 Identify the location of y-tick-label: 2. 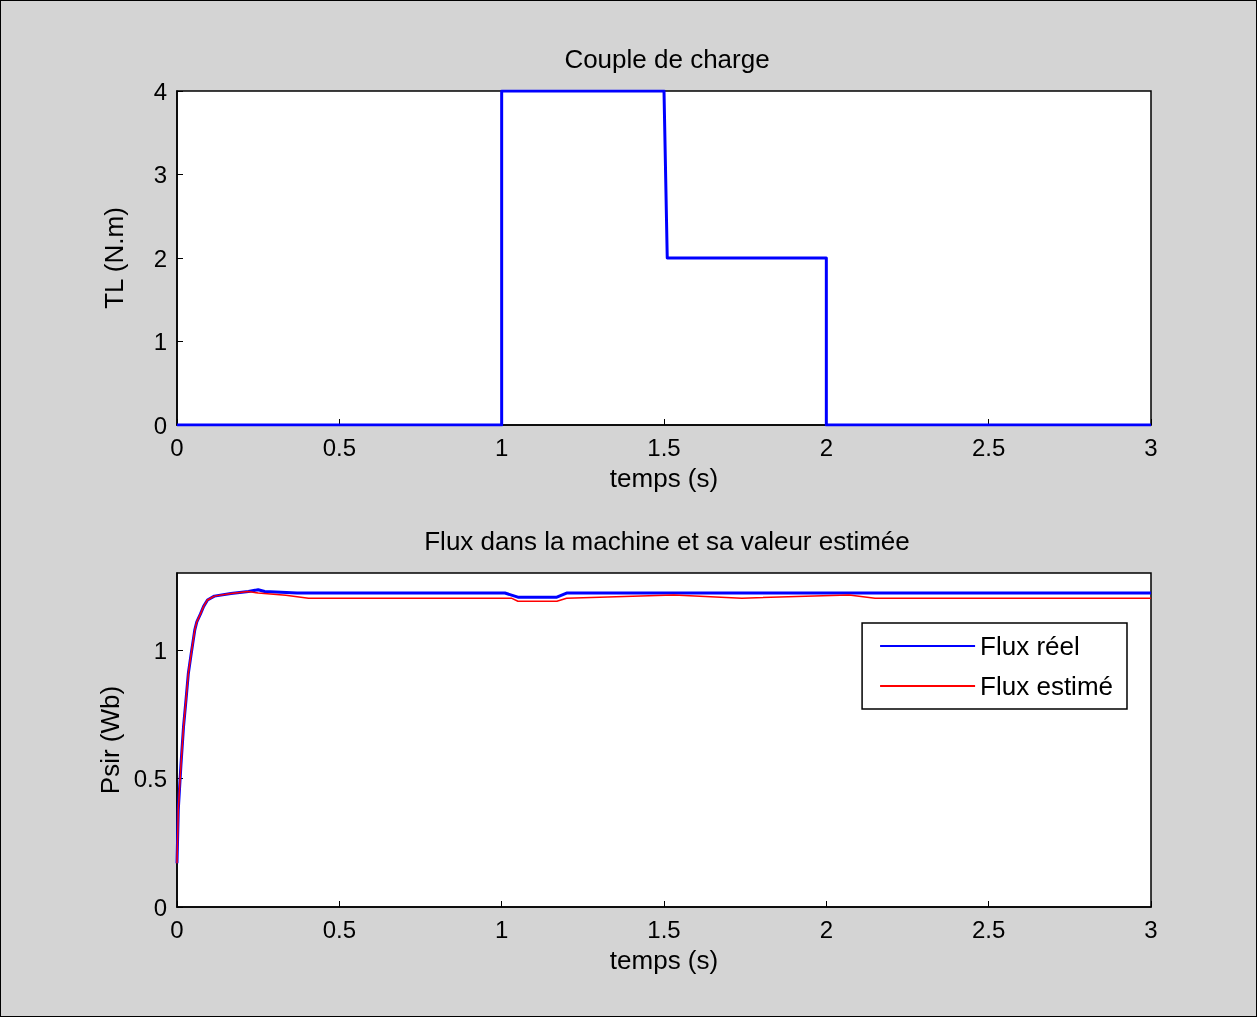
(160, 258).